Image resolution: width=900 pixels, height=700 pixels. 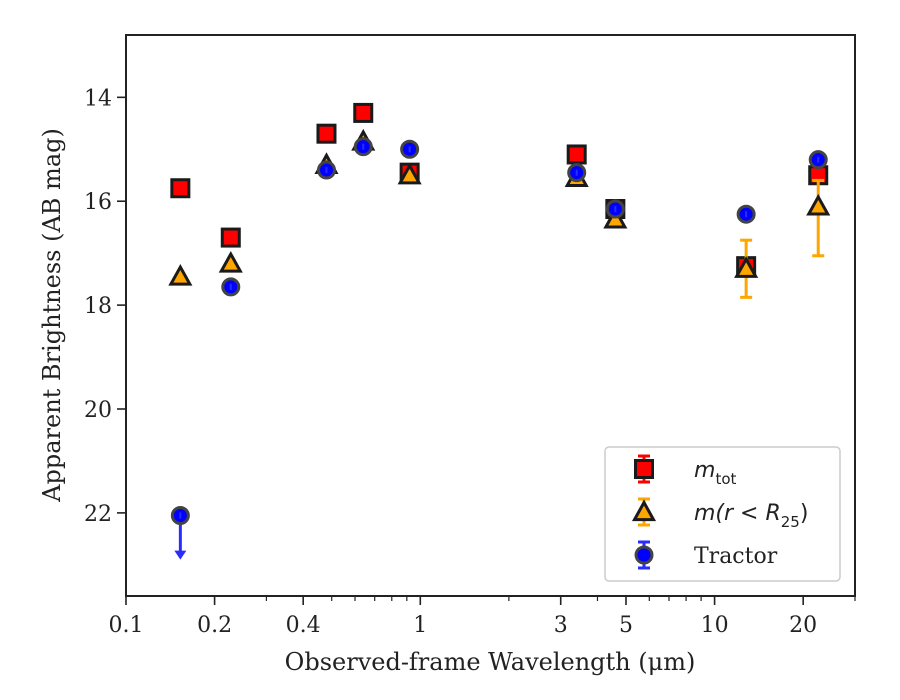 What do you see at coordinates (180, 555) in the screenshot?
I see `upper-limit-arrow` at bounding box center [180, 555].